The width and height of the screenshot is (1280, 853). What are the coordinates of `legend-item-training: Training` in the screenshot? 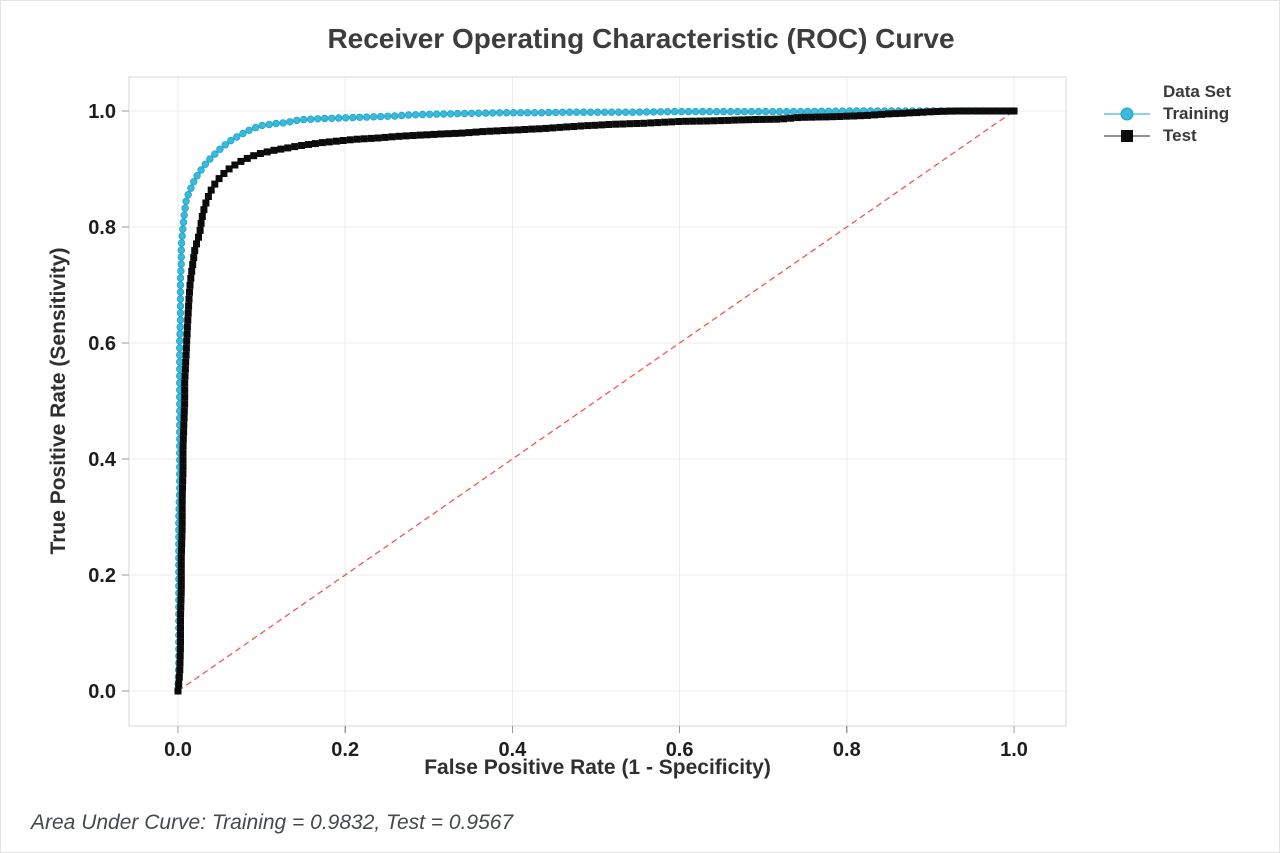 It's located at (1167, 114).